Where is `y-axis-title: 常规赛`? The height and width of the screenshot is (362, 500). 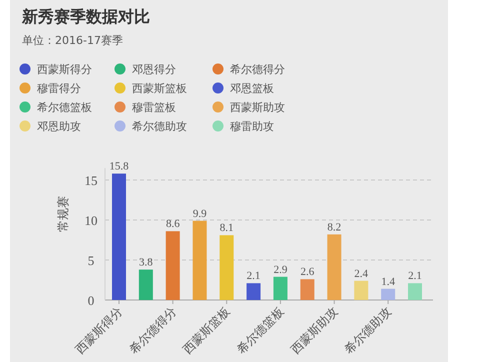 y-axis-title: 常规赛 is located at coordinates (63, 214).